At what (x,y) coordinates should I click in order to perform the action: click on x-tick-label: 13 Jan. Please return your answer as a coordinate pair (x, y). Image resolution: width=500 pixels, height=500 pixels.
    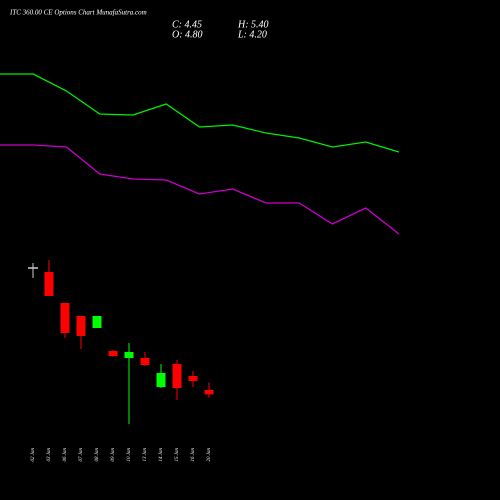
    Looking at the image, I should click on (145, 455).